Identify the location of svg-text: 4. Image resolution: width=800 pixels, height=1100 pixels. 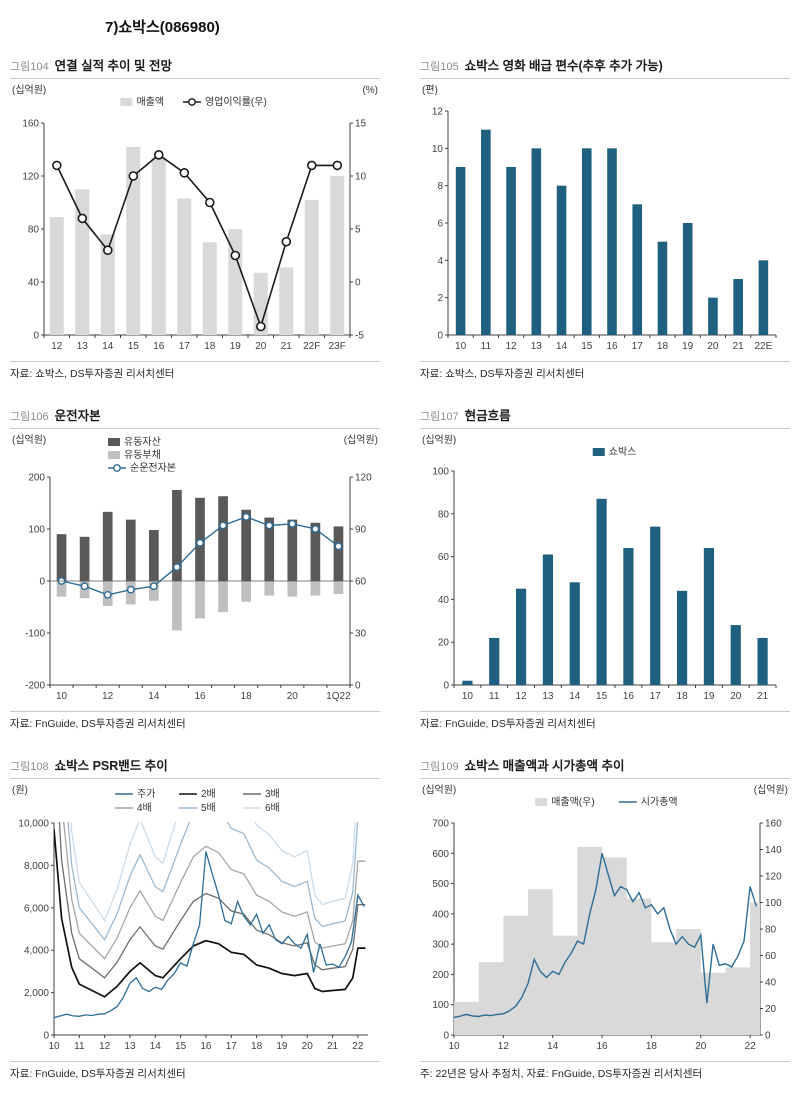
(440, 261).